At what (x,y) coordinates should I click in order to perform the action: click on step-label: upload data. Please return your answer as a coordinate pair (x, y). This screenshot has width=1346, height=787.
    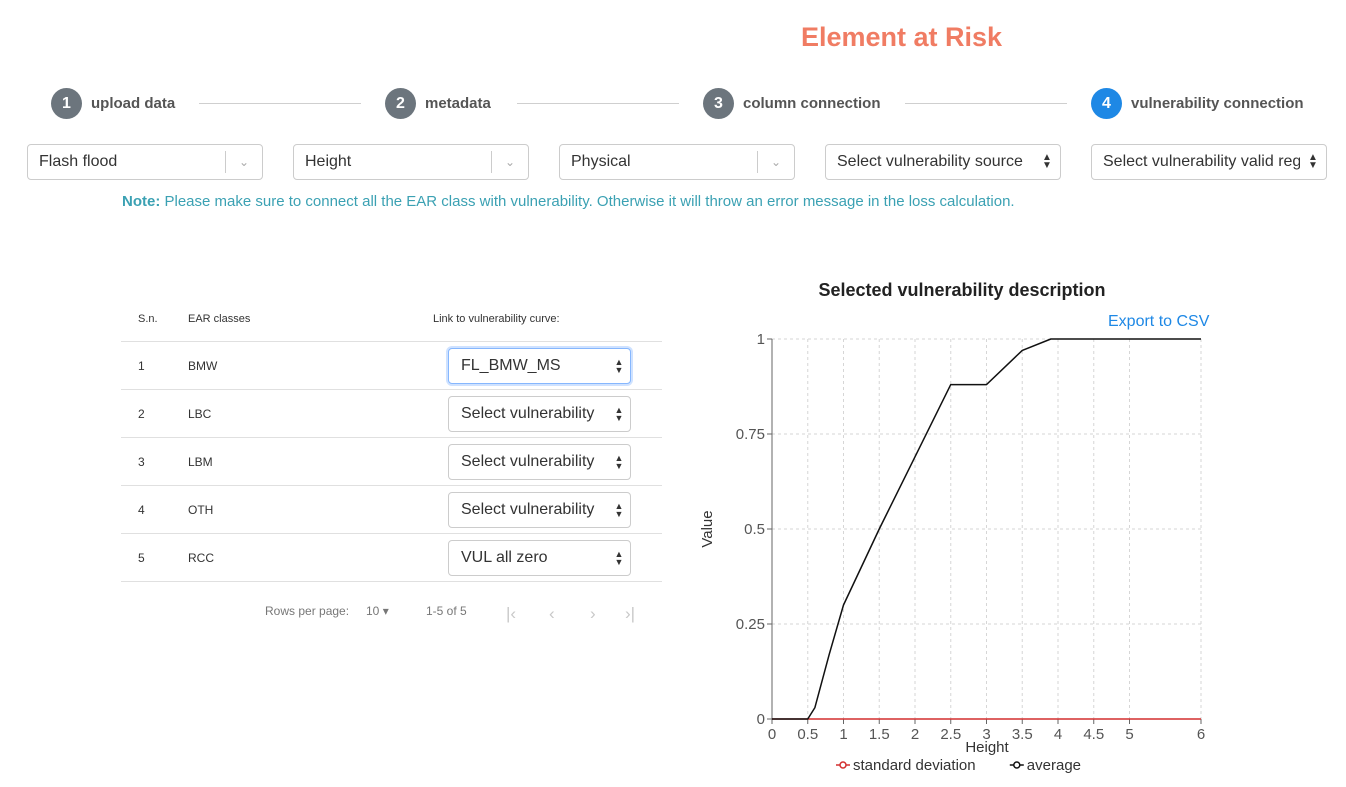
    Looking at the image, I should click on (133, 103).